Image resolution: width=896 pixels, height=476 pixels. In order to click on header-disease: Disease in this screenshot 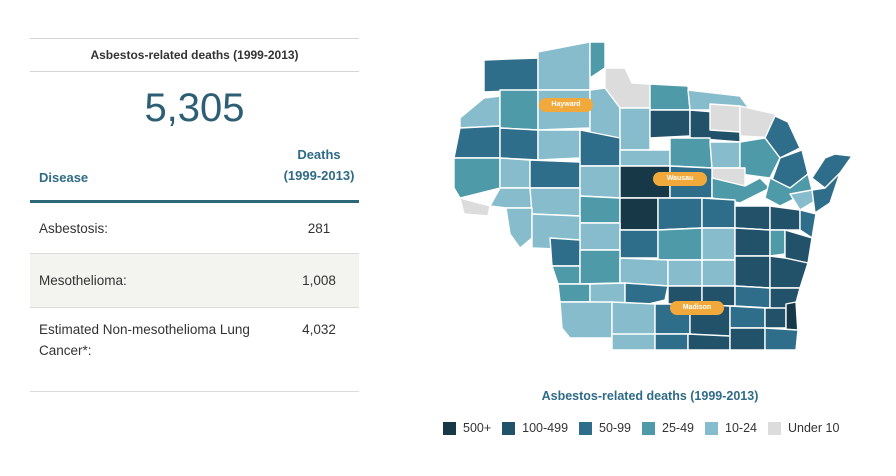, I will do `click(64, 177)`.